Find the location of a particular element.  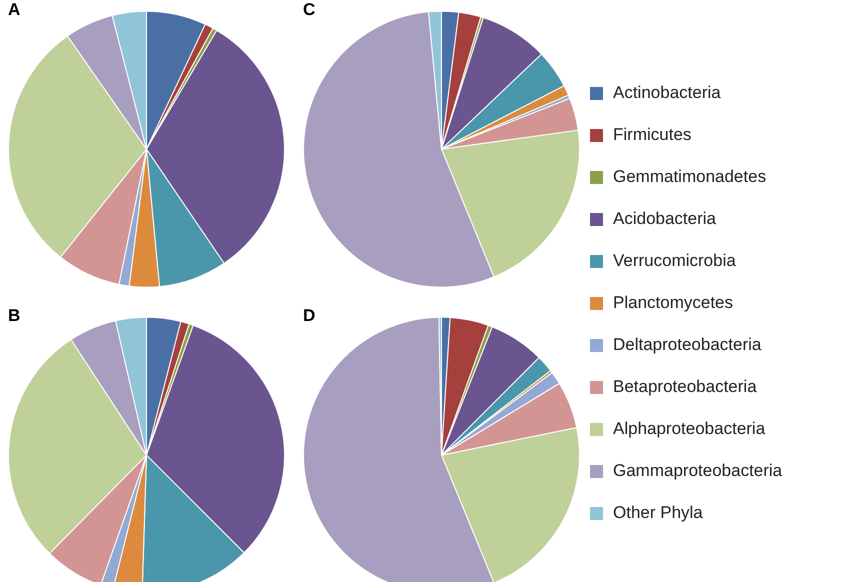

legend-label: Acidobacteria is located at coordinates (664, 219).